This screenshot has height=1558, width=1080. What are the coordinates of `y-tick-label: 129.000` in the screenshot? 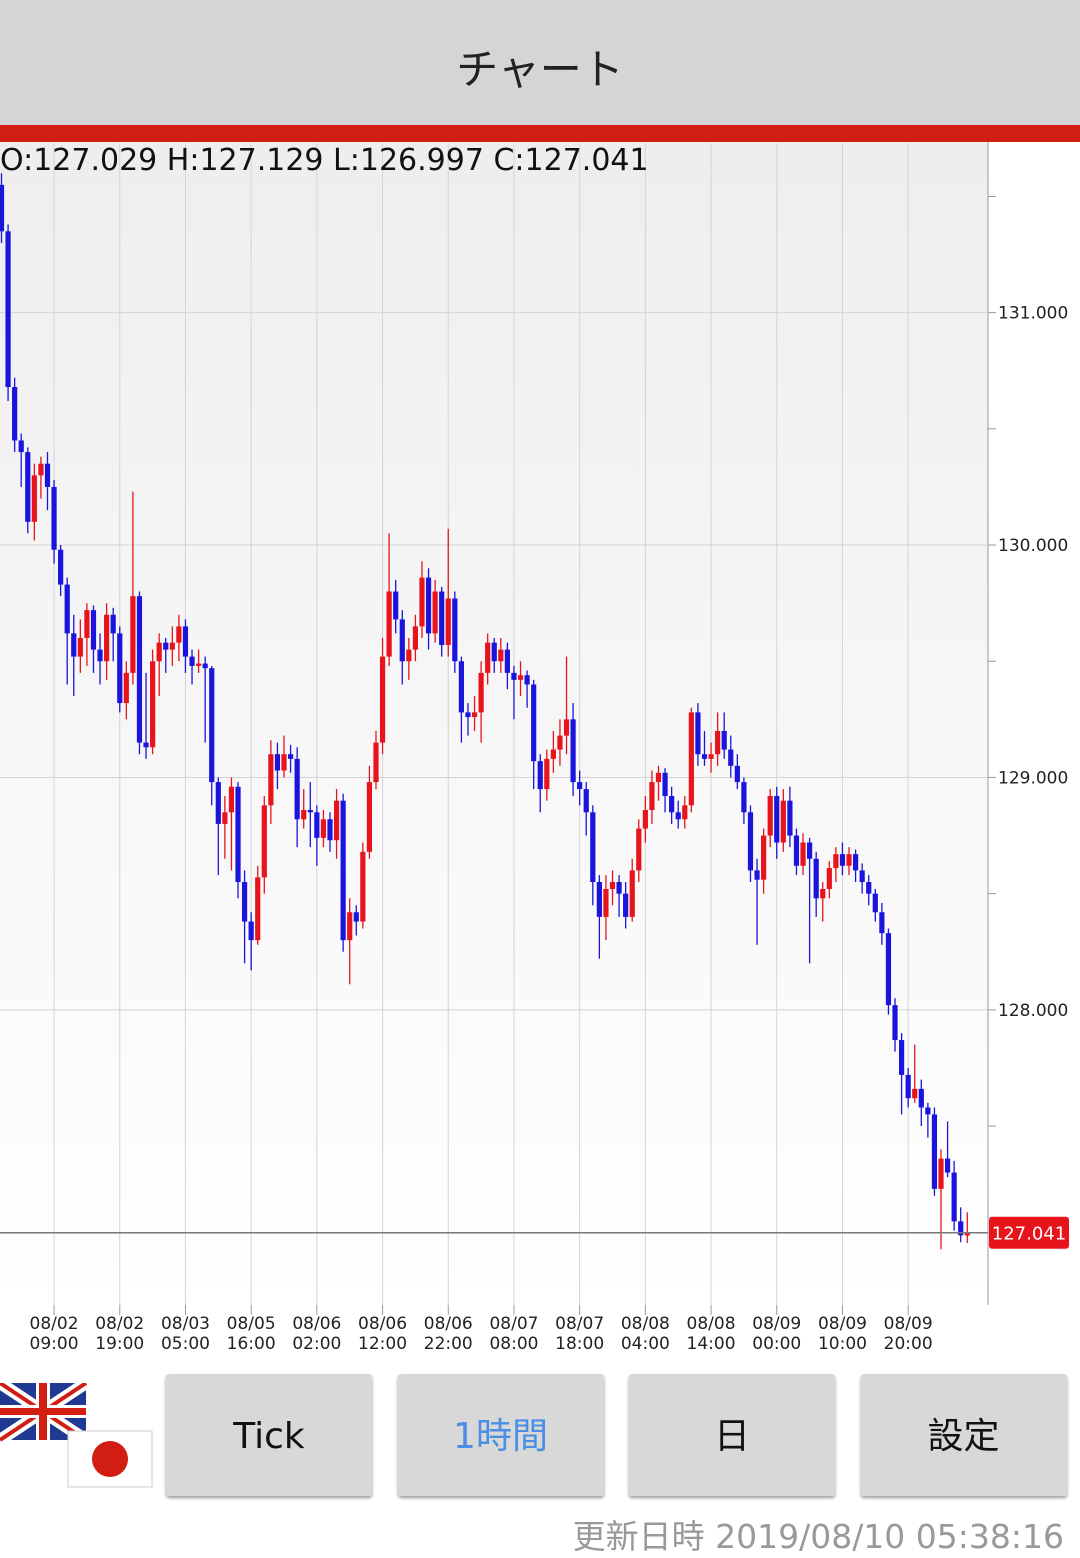 It's located at (1033, 778).